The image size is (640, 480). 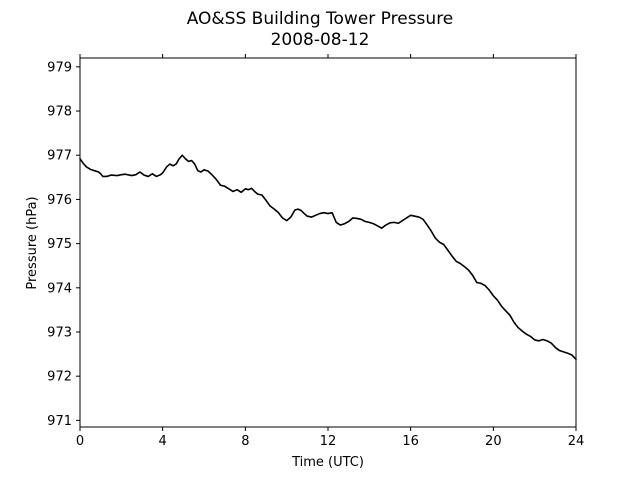 I want to click on y-tick-label: 971, so click(x=59, y=421).